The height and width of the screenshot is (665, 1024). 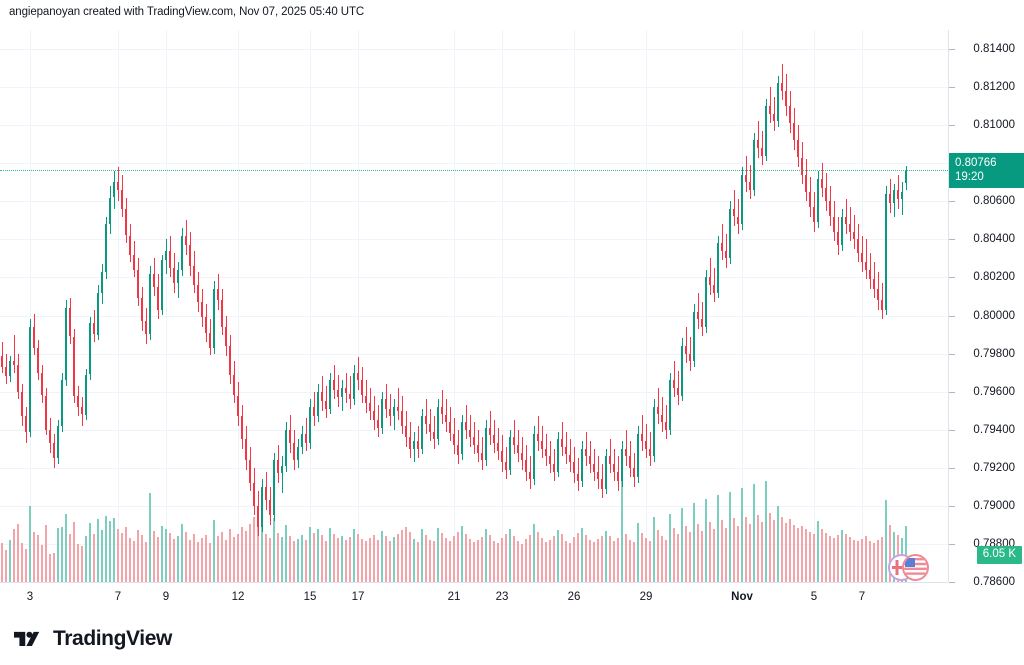 What do you see at coordinates (999, 555) in the screenshot?
I see `volume-value-badge: 6.05 K` at bounding box center [999, 555].